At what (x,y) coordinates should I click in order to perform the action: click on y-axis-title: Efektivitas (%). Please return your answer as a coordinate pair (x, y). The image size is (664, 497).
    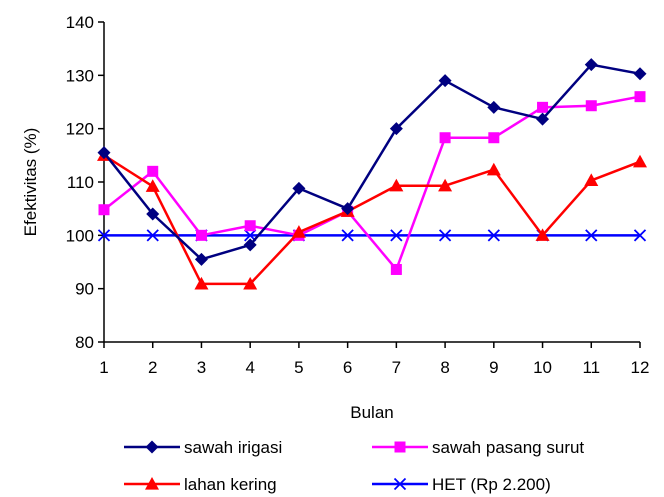
    Looking at the image, I should click on (30, 182).